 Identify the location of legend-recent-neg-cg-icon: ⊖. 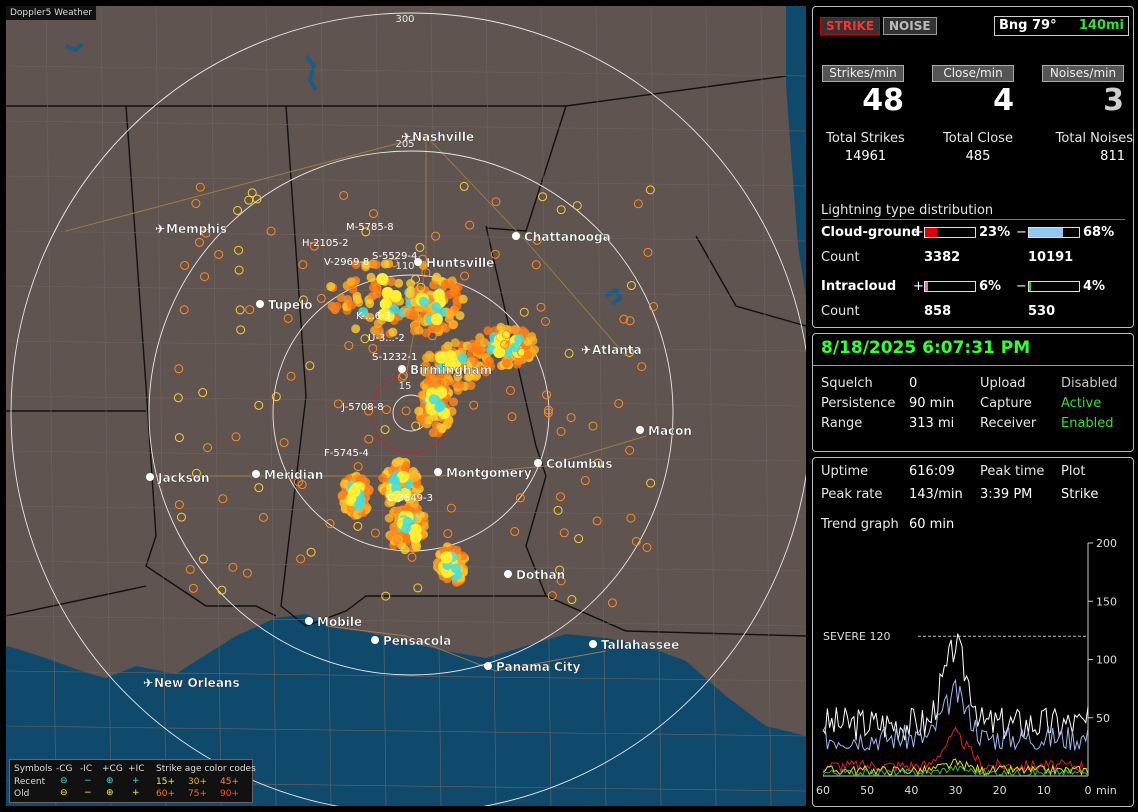
(64, 781).